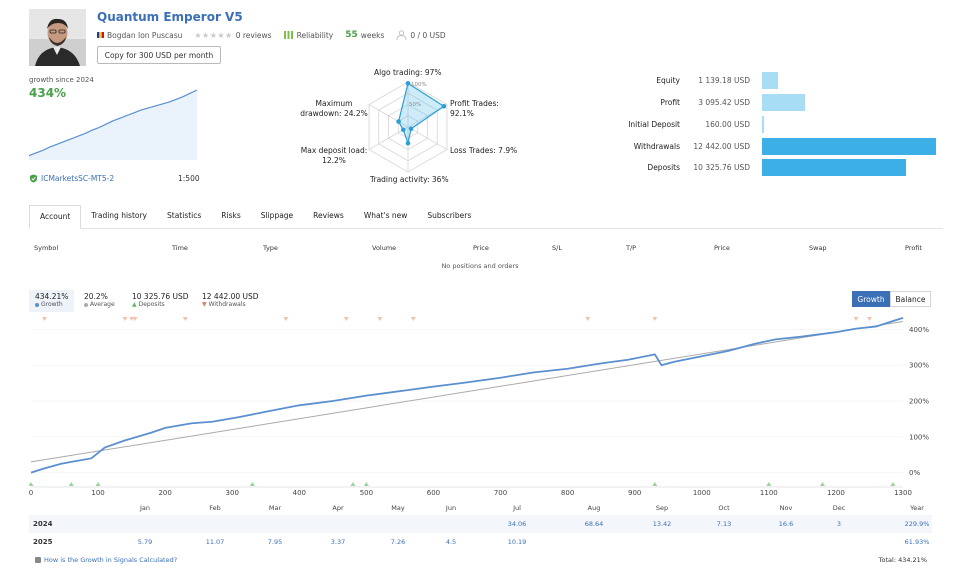 The image size is (960, 570). I want to click on month-header: Jun, so click(451, 508).